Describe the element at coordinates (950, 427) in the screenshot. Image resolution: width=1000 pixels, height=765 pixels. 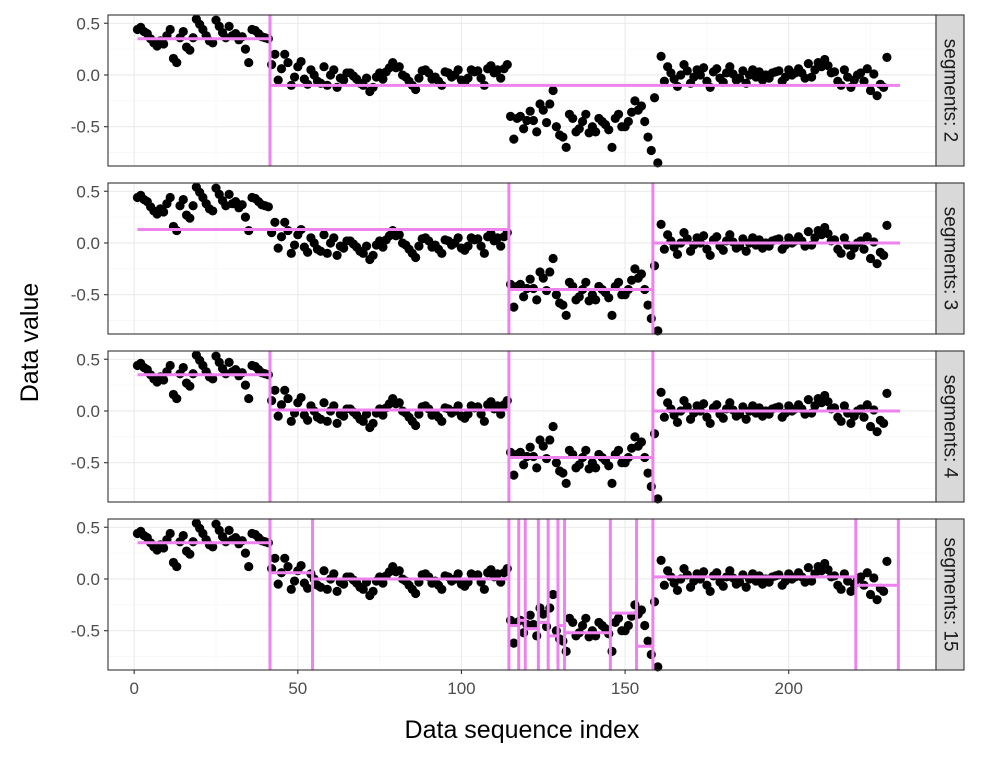
I see `facet-strip-label: segments: 4` at that location.